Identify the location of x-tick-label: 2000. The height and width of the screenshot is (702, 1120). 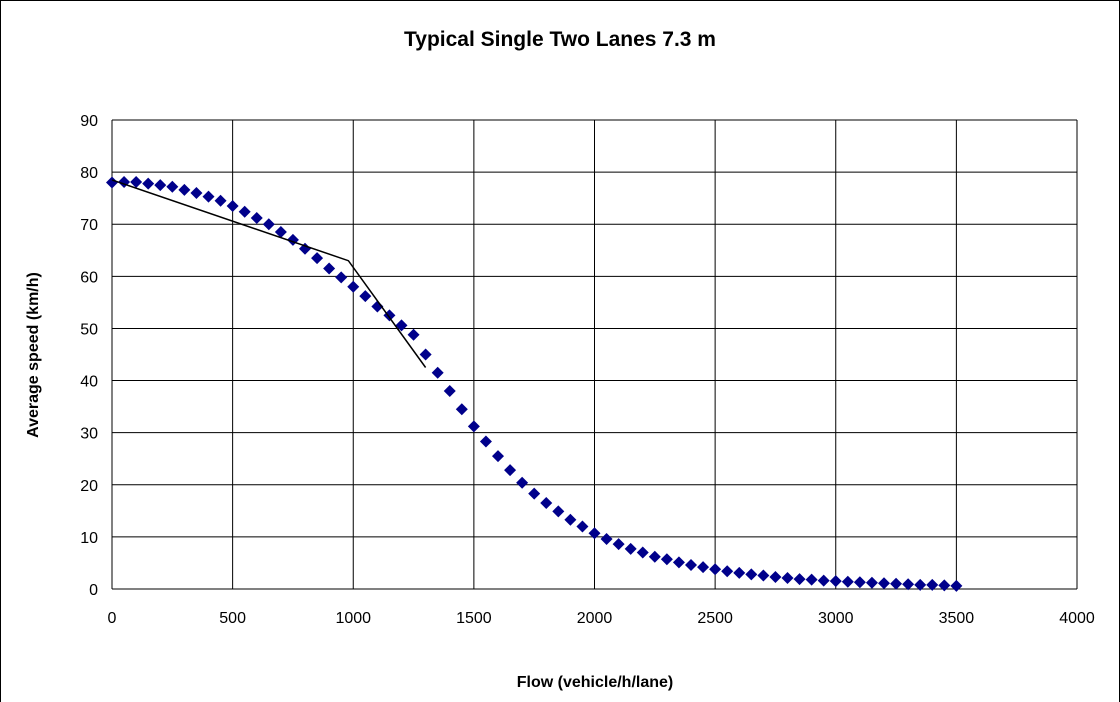
(595, 618).